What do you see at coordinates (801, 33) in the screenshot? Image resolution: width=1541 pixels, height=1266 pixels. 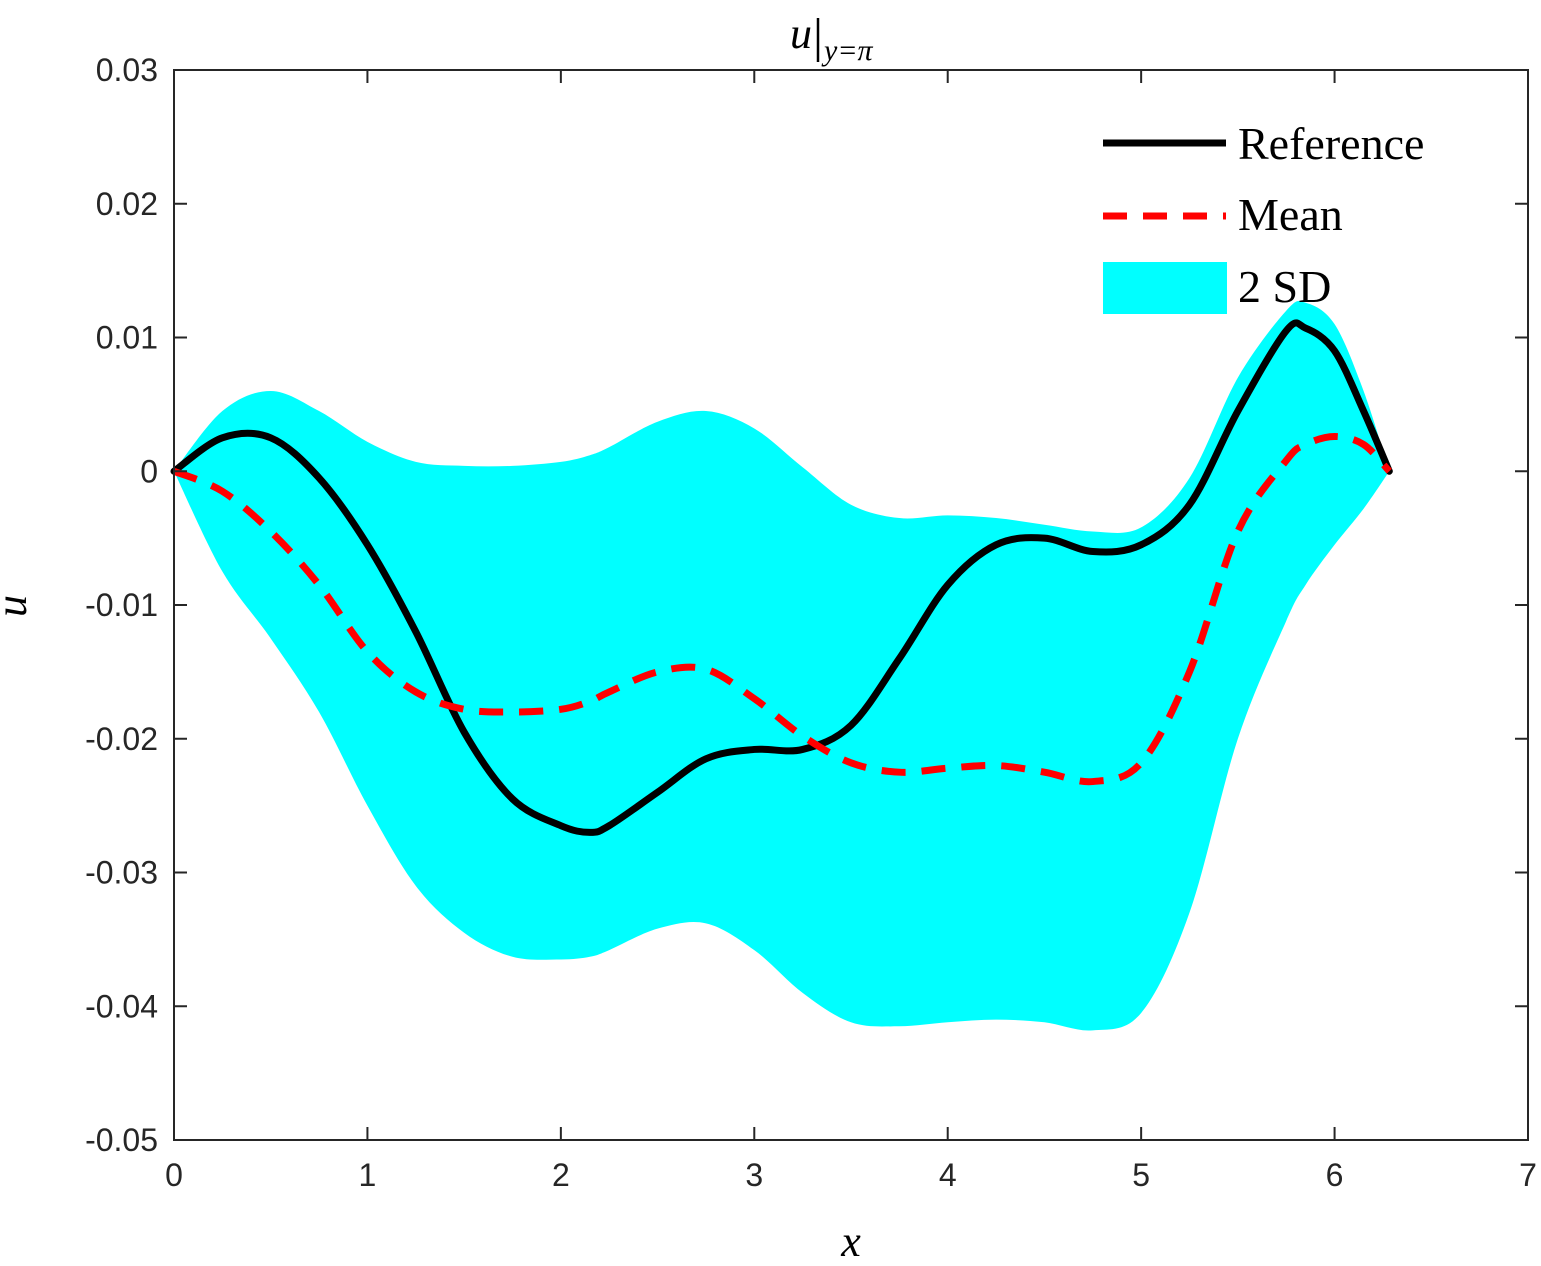 I see `chart-title-main: u` at bounding box center [801, 33].